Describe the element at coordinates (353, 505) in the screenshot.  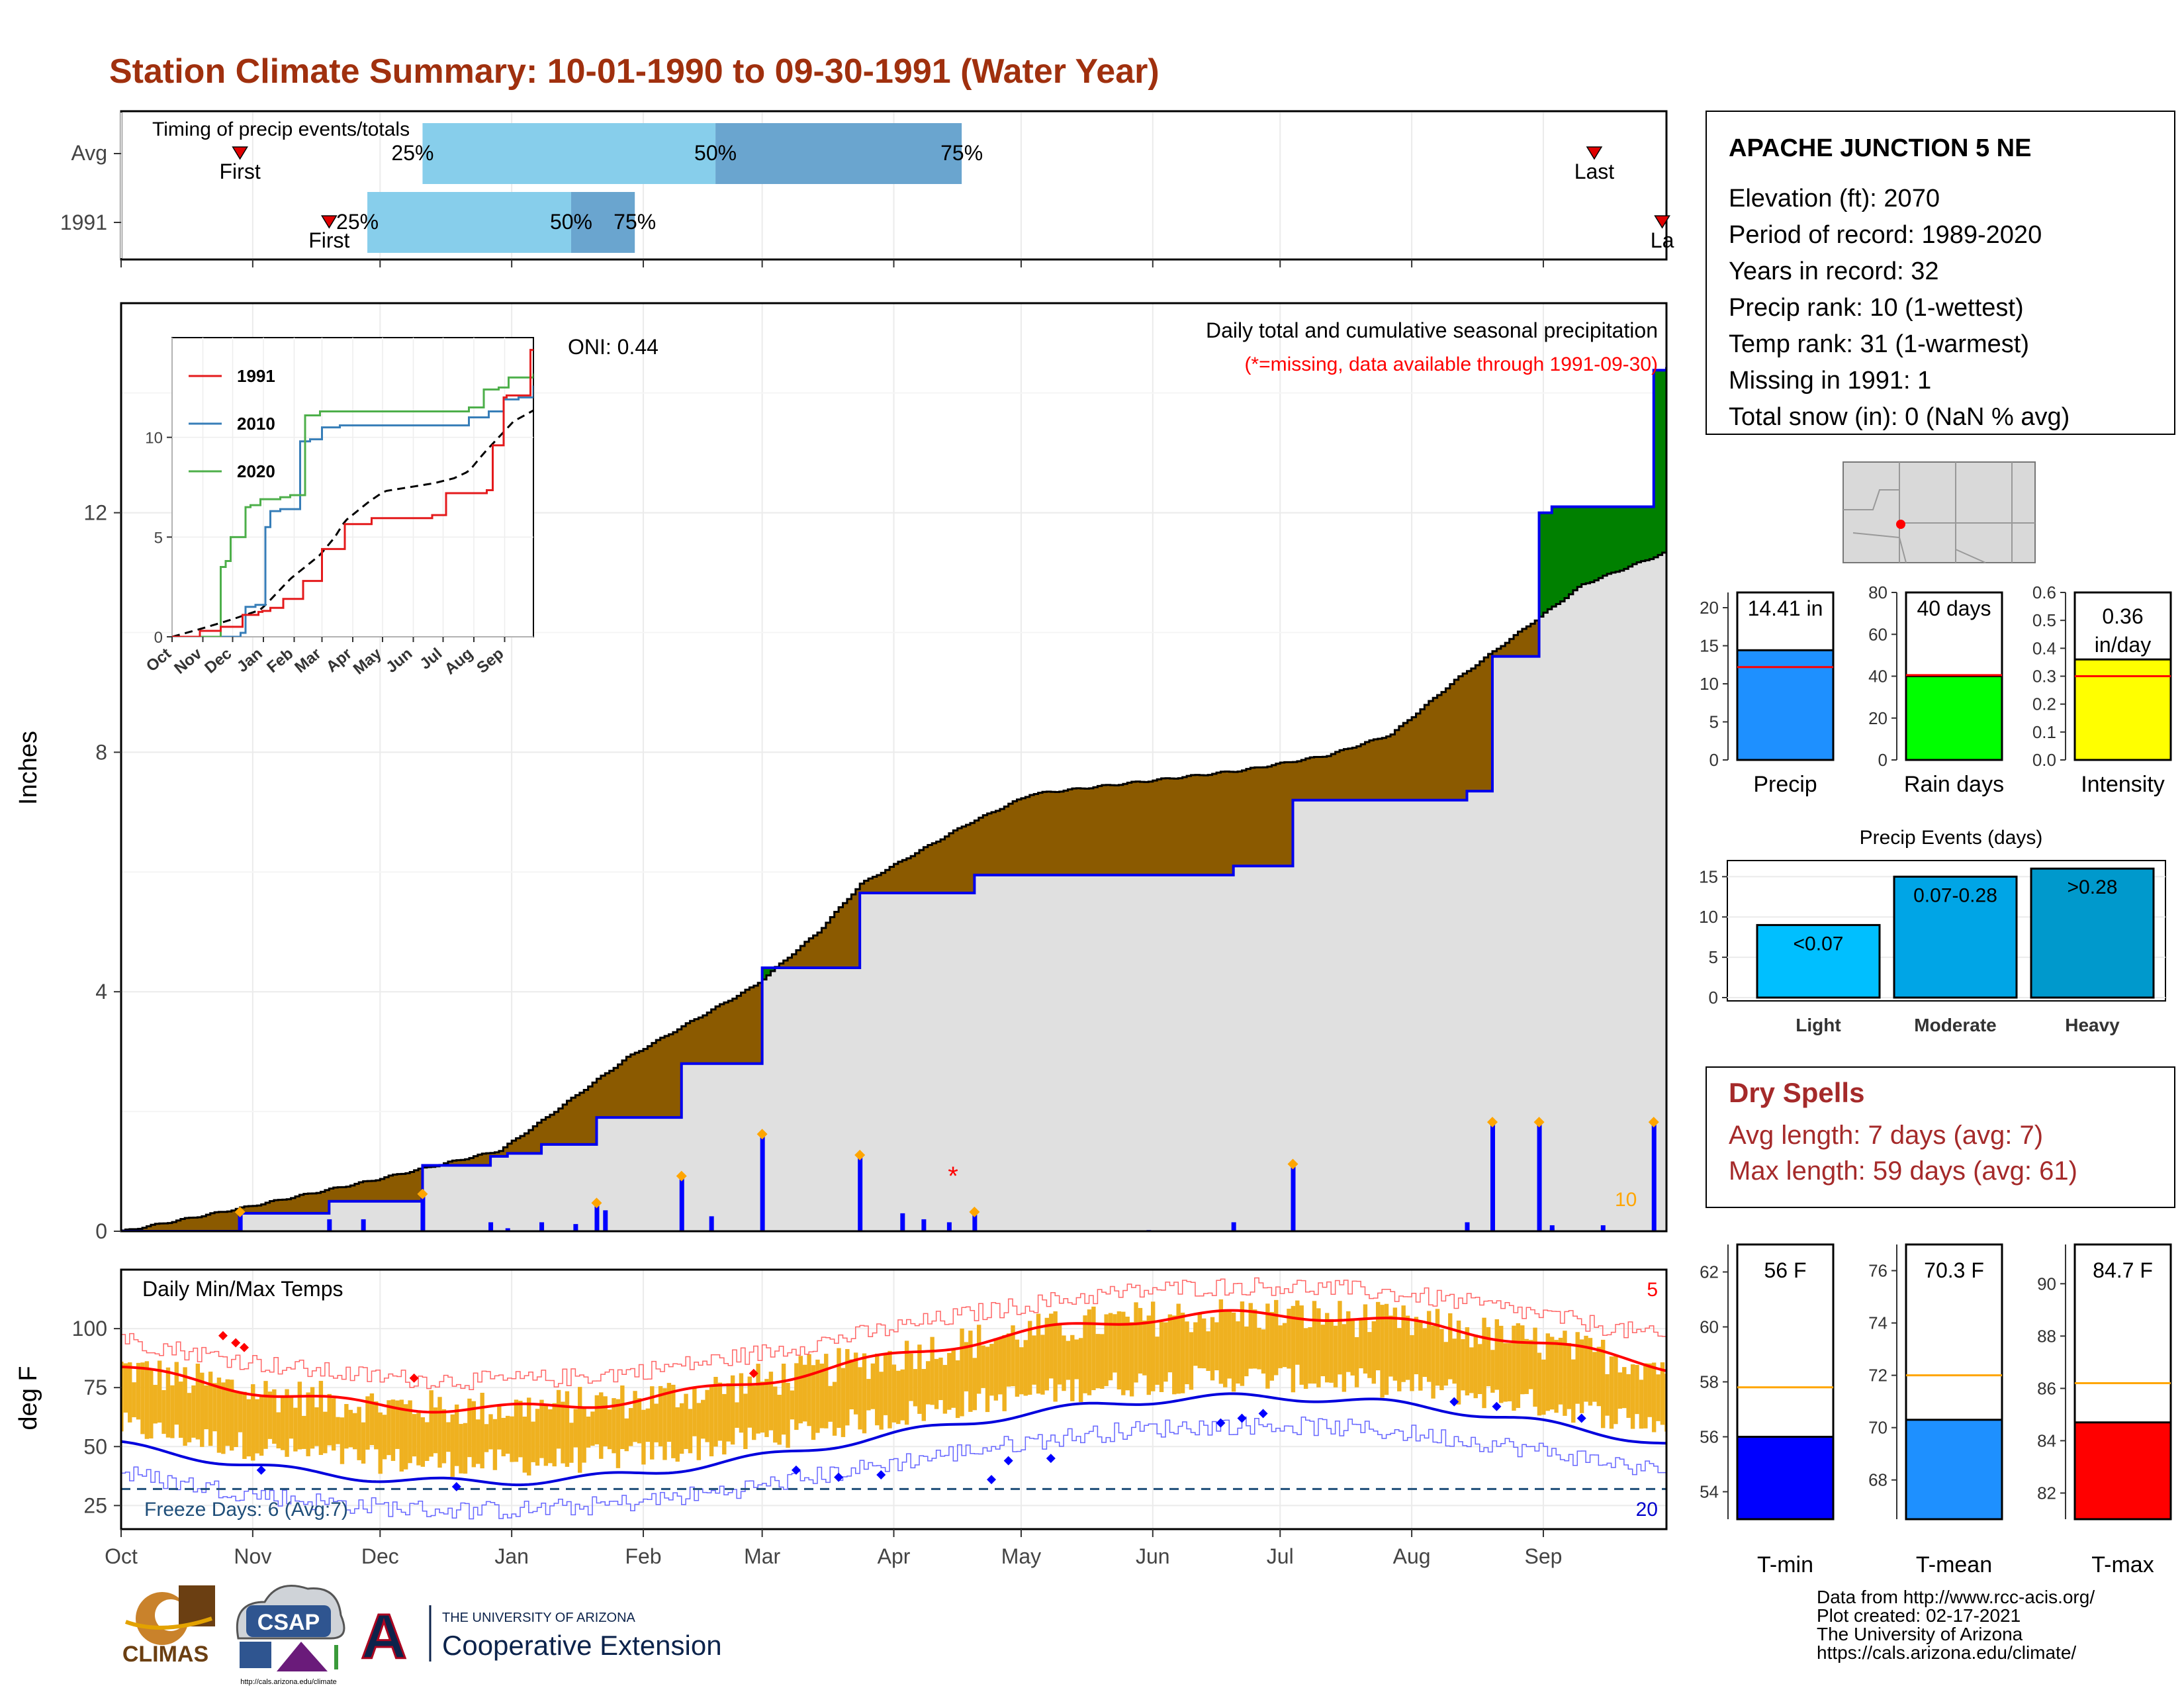
I see `inset-2020-line` at that location.